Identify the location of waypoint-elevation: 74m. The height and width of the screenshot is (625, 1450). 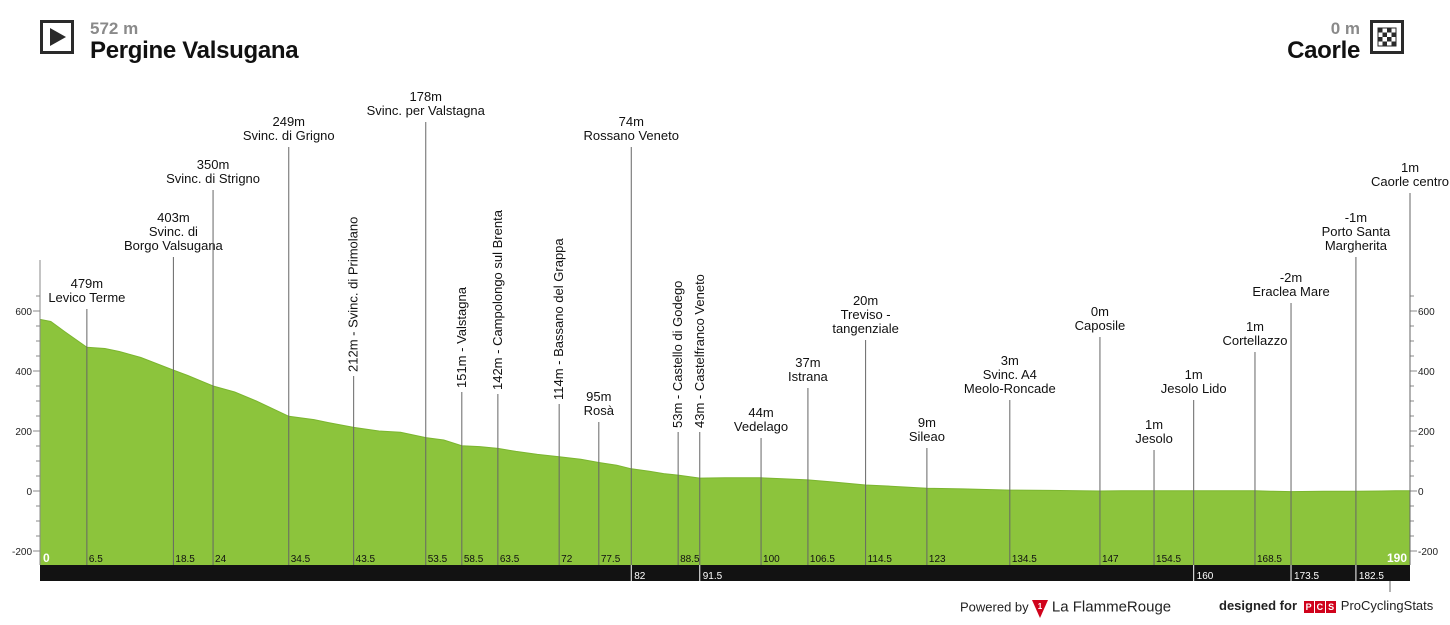
(631, 121).